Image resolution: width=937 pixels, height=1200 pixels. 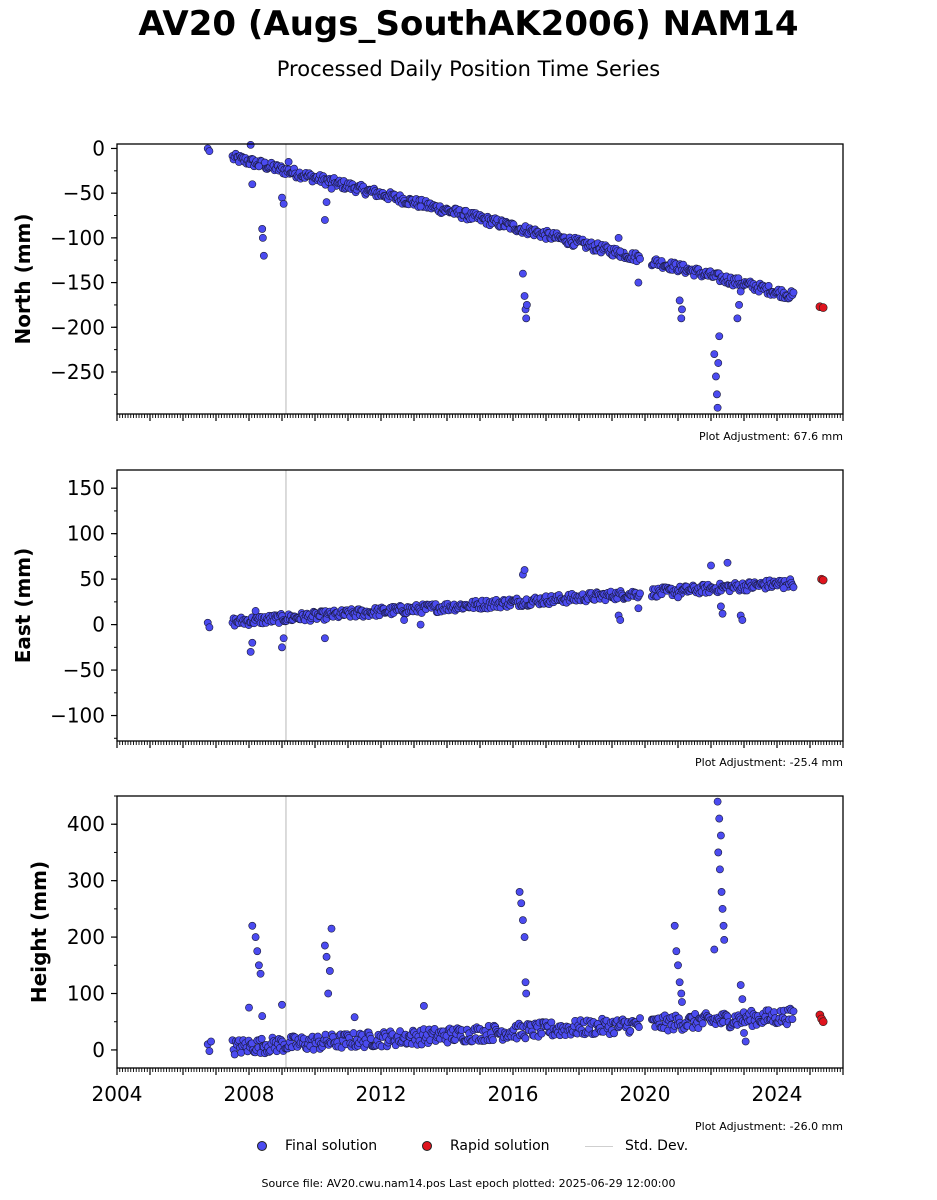 What do you see at coordinates (39, 932) in the screenshot?
I see `y-axis-label: Height (mm)` at bounding box center [39, 932].